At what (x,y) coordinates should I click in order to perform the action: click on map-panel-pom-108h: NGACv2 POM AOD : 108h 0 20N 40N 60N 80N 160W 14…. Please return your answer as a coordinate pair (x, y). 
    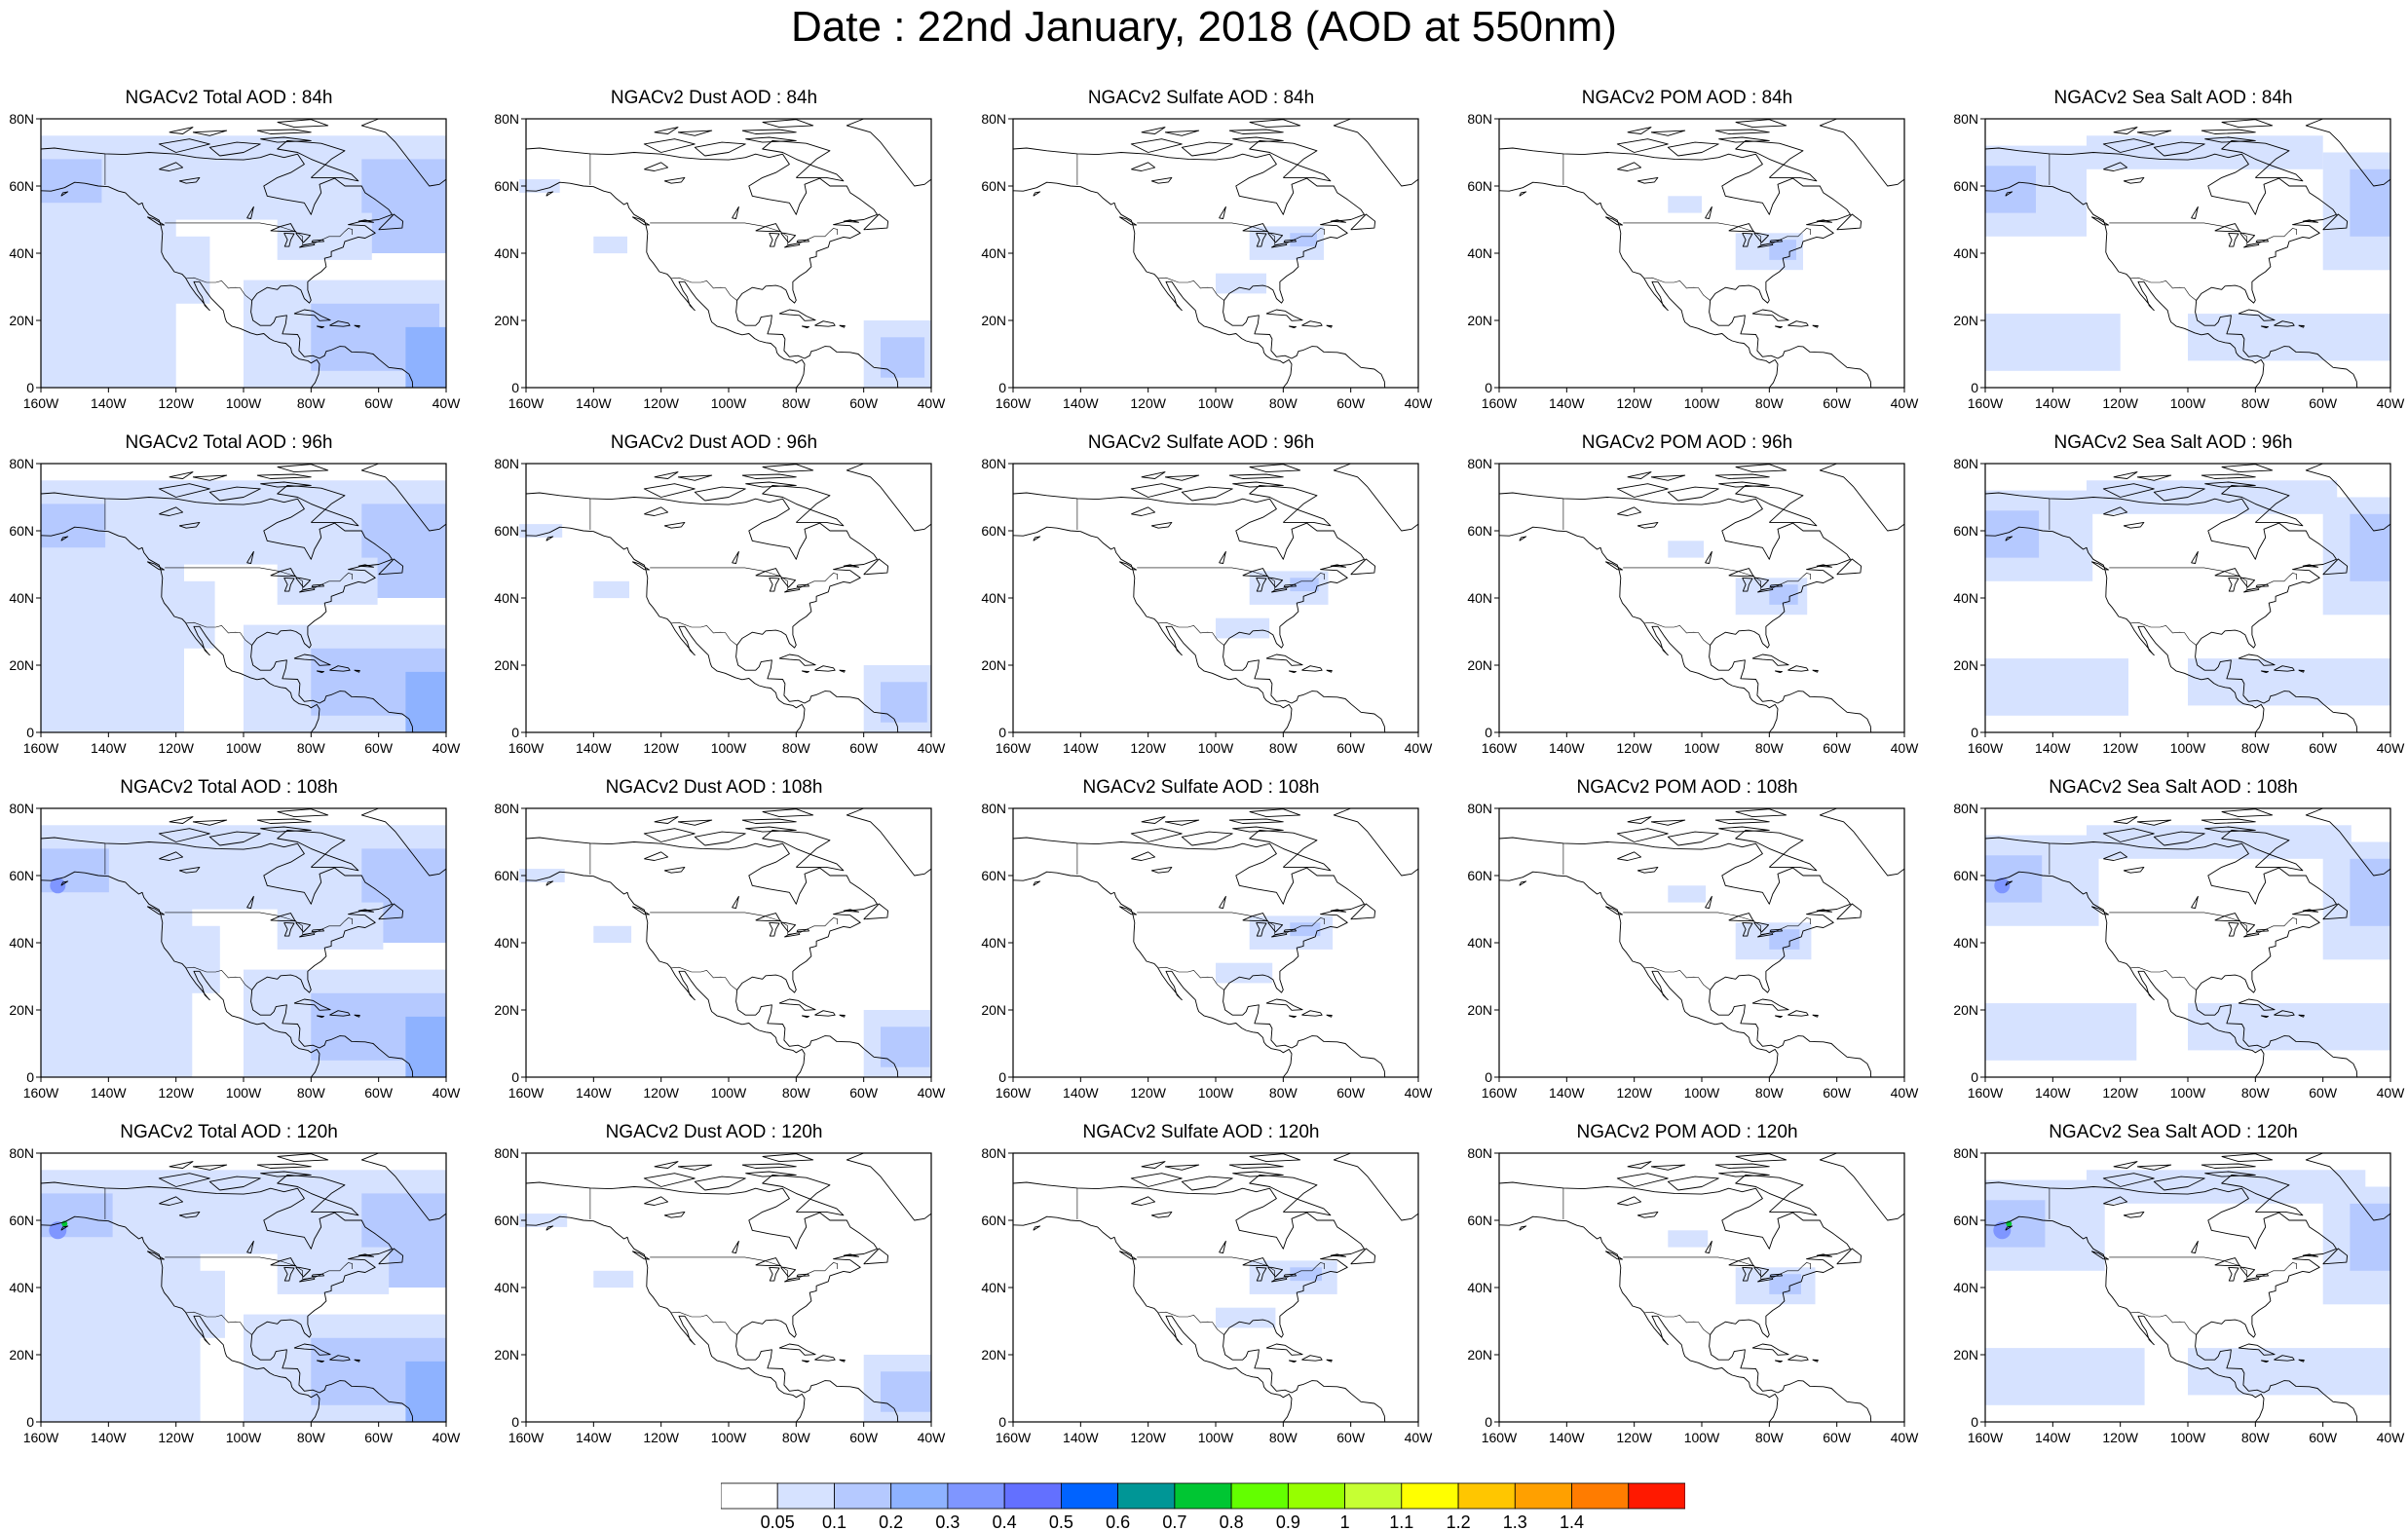
    Looking at the image, I should click on (1688, 938).